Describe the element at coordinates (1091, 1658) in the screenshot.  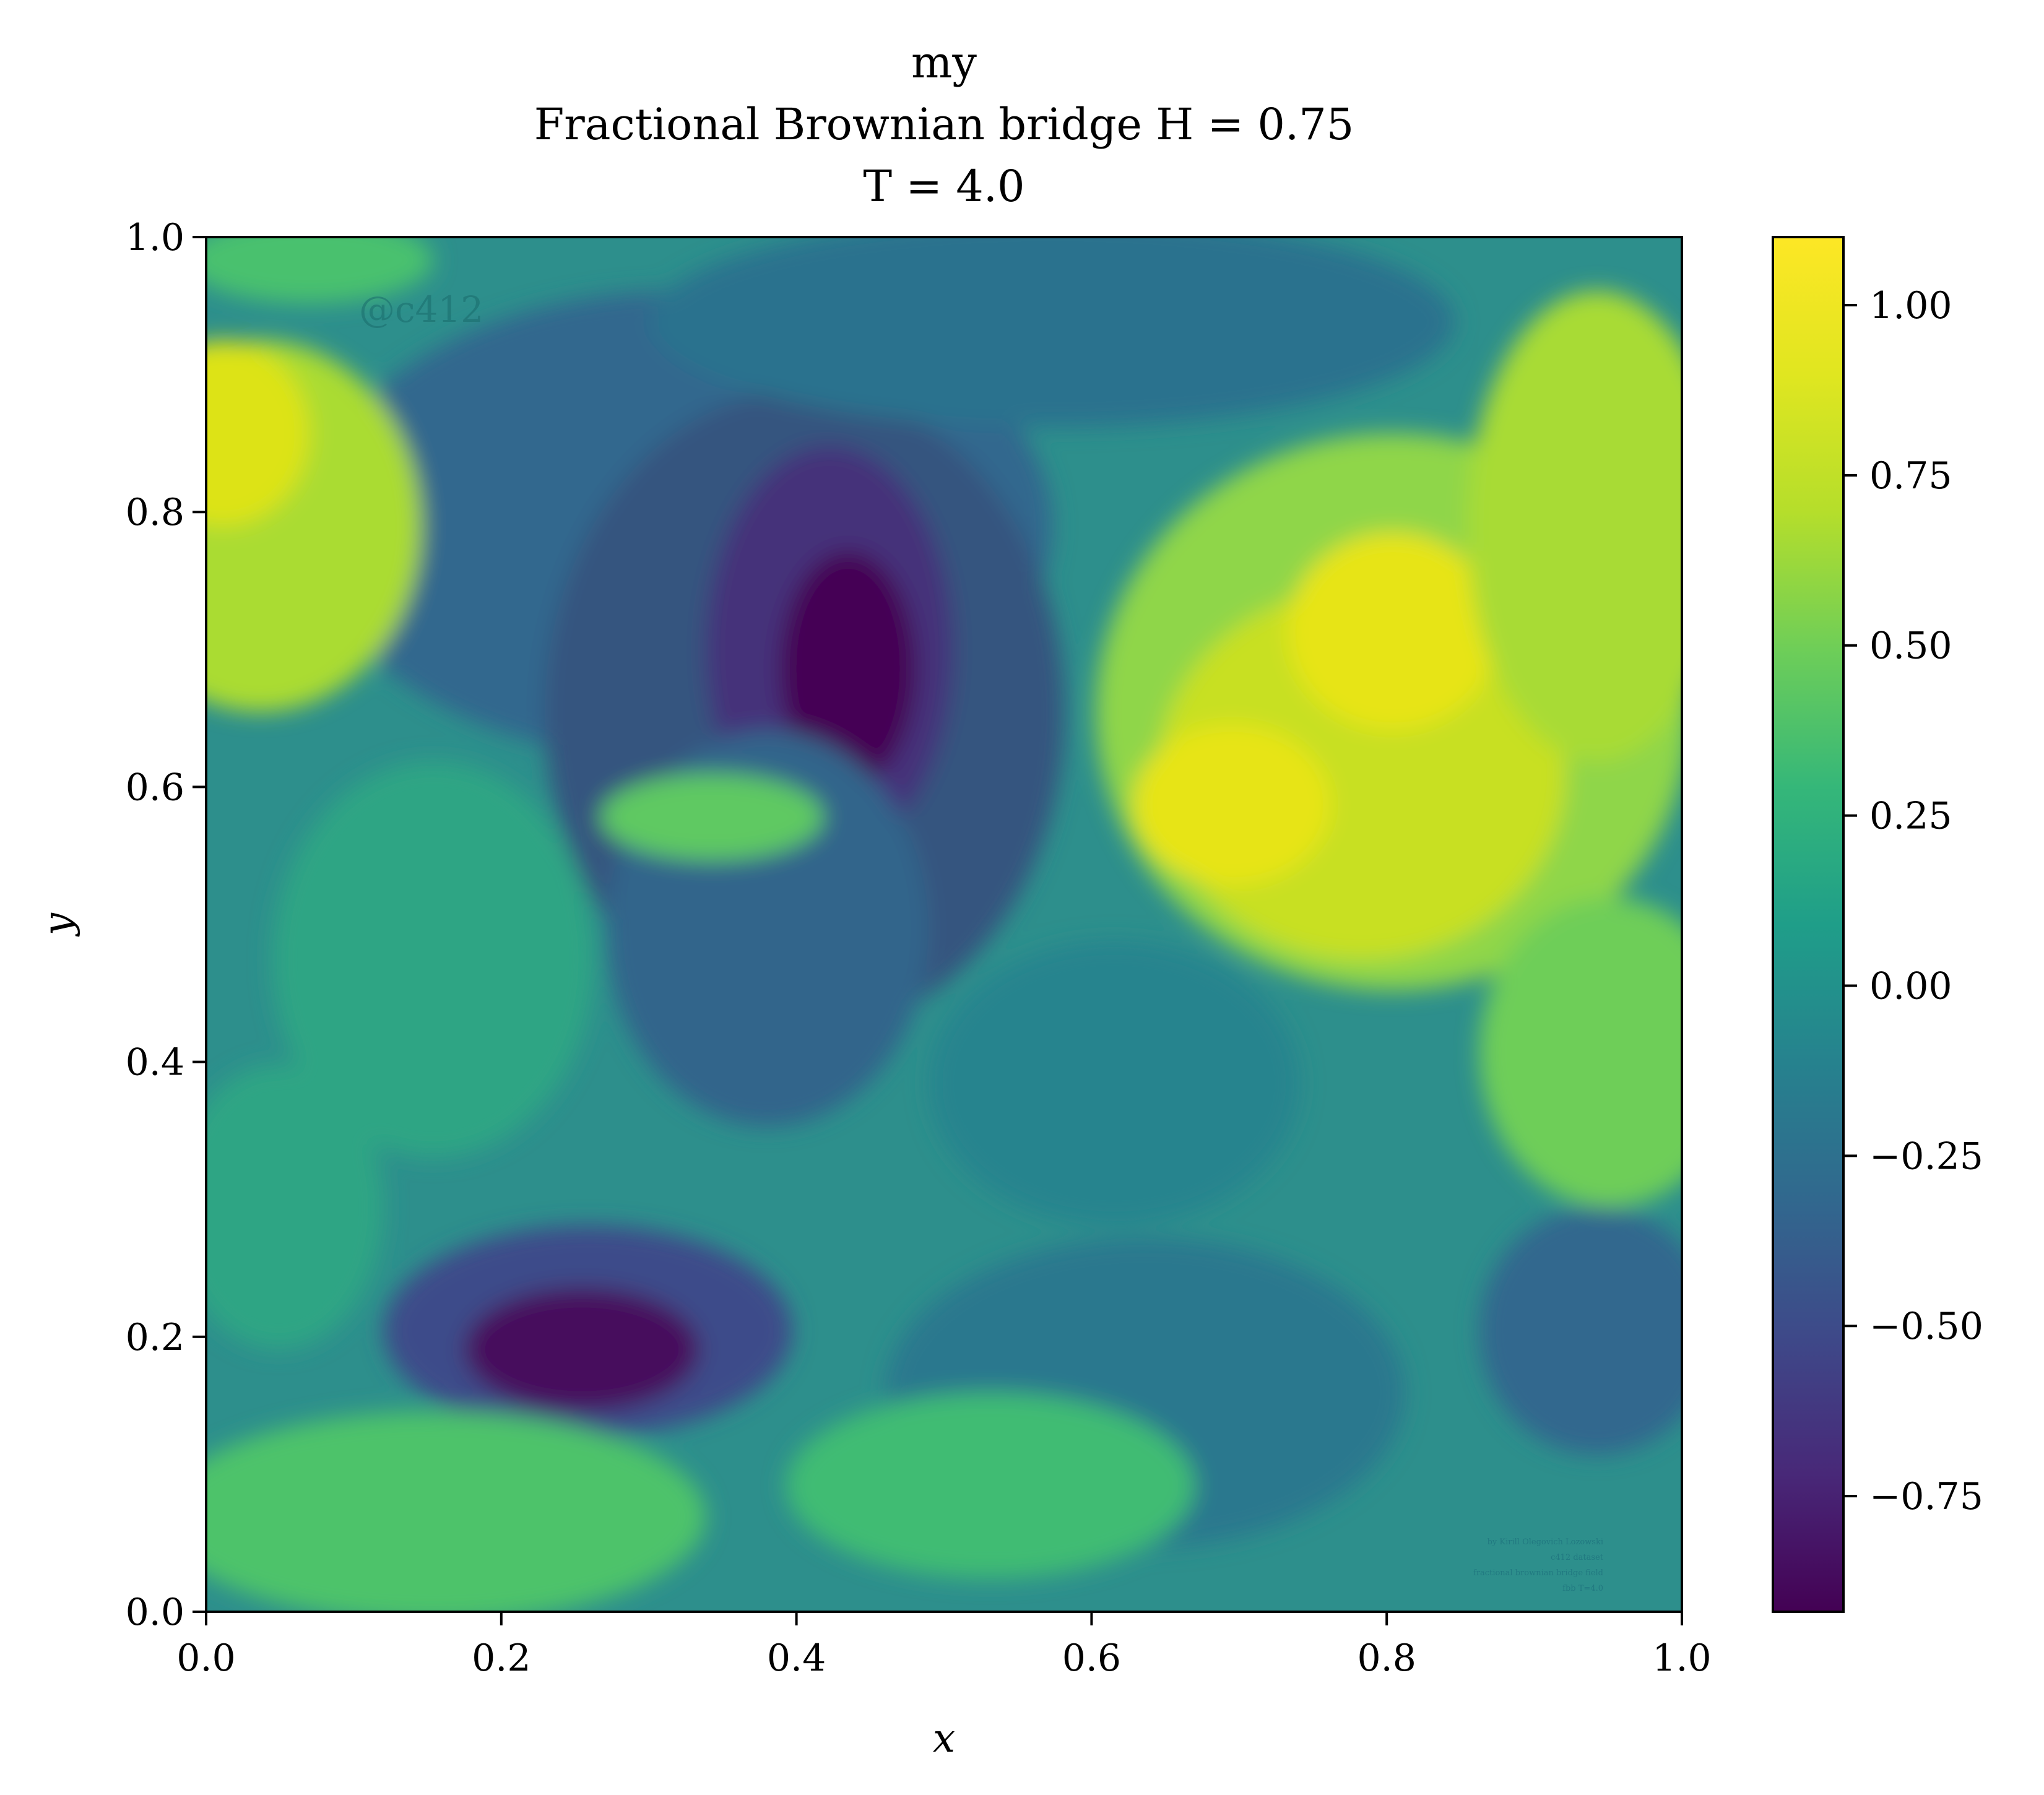
I see `x-tick-label: 0.6` at that location.